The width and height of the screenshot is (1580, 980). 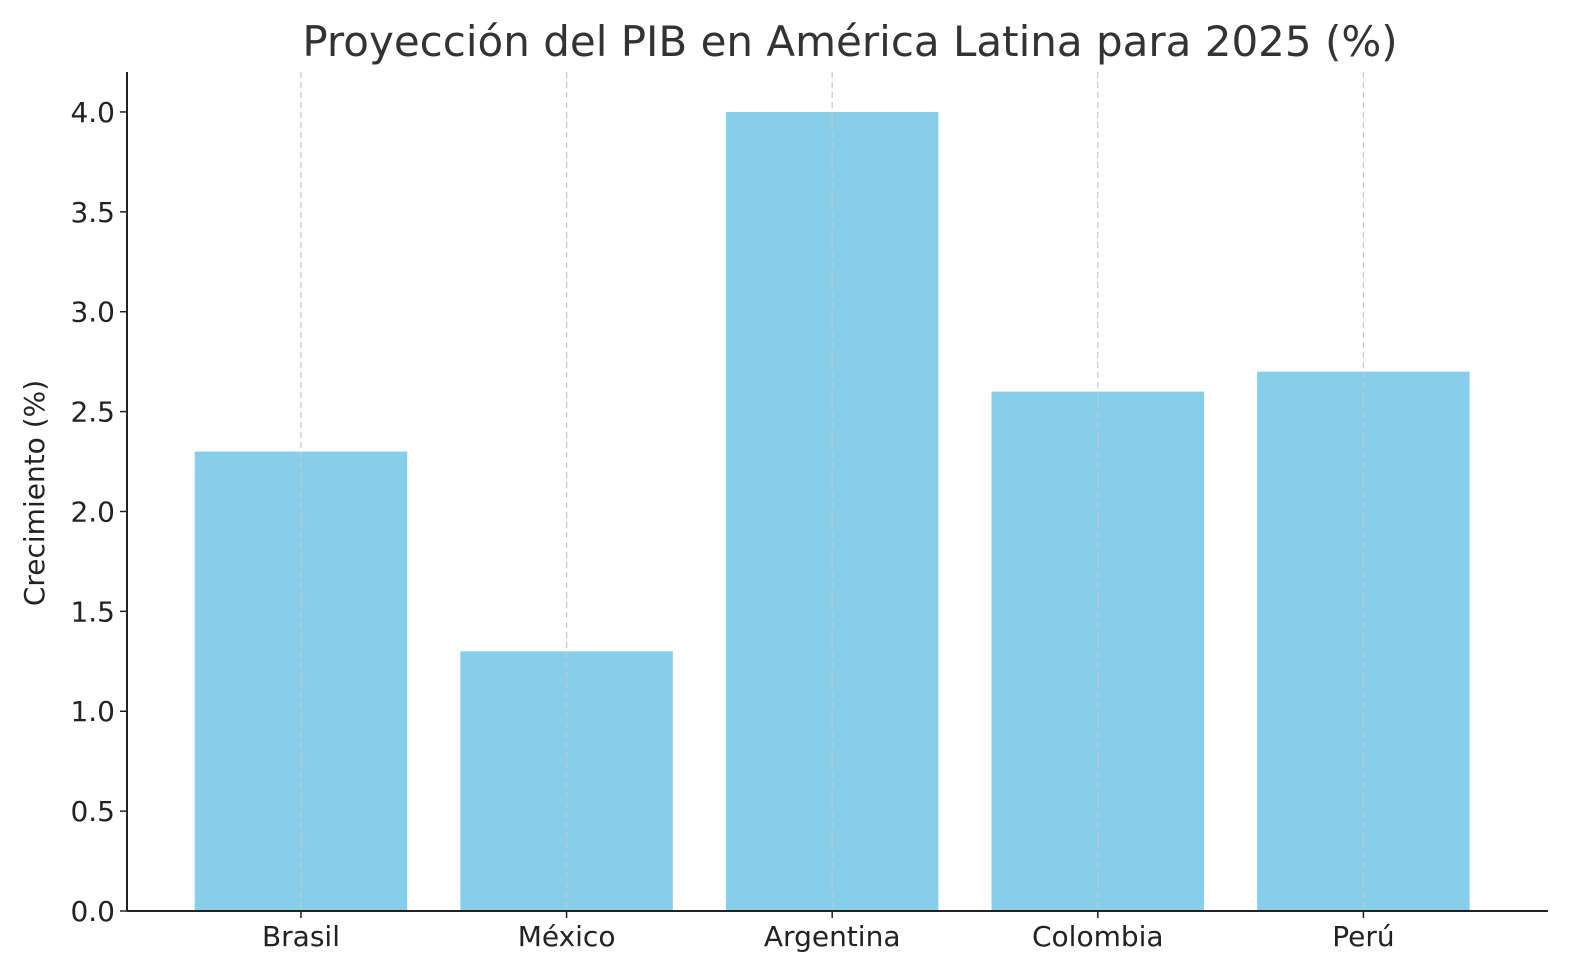 What do you see at coordinates (34, 493) in the screenshot?
I see `y-axis-label: Crecimiento (%)` at bounding box center [34, 493].